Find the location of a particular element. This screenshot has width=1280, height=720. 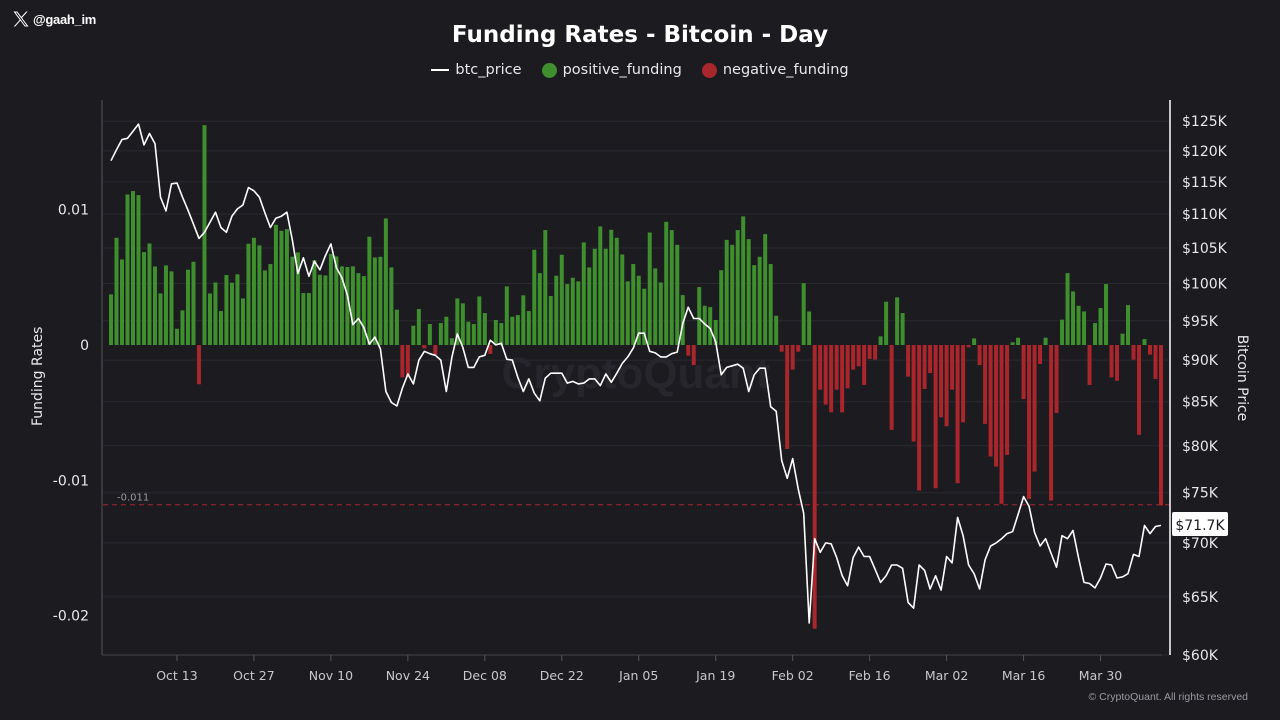

right-tick-label: $105K is located at coordinates (1205, 249).